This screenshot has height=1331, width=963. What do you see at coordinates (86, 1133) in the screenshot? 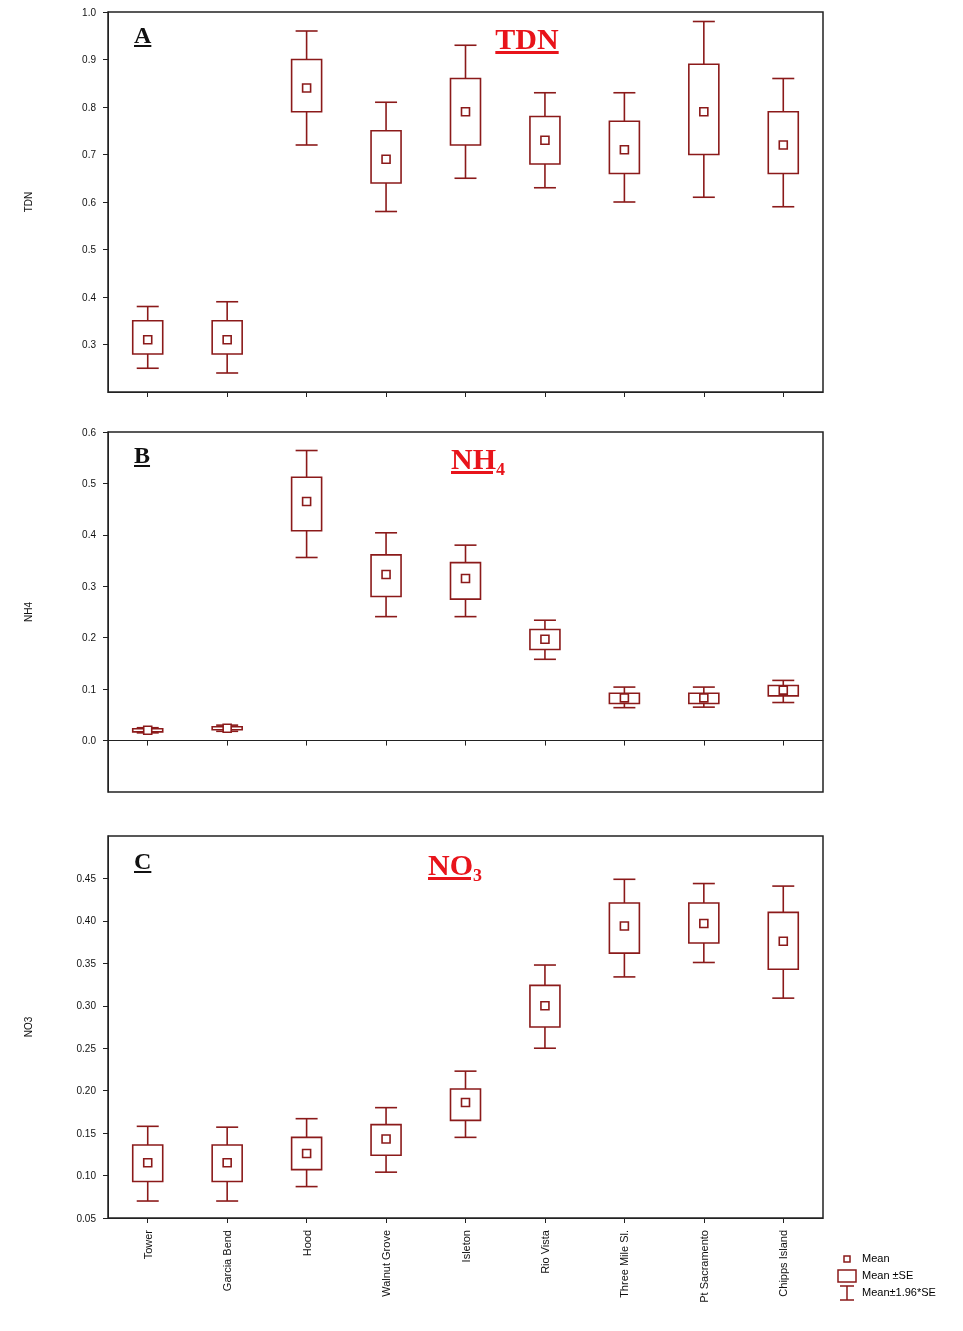
I see `y-tick-label: 0.15` at bounding box center [86, 1133].